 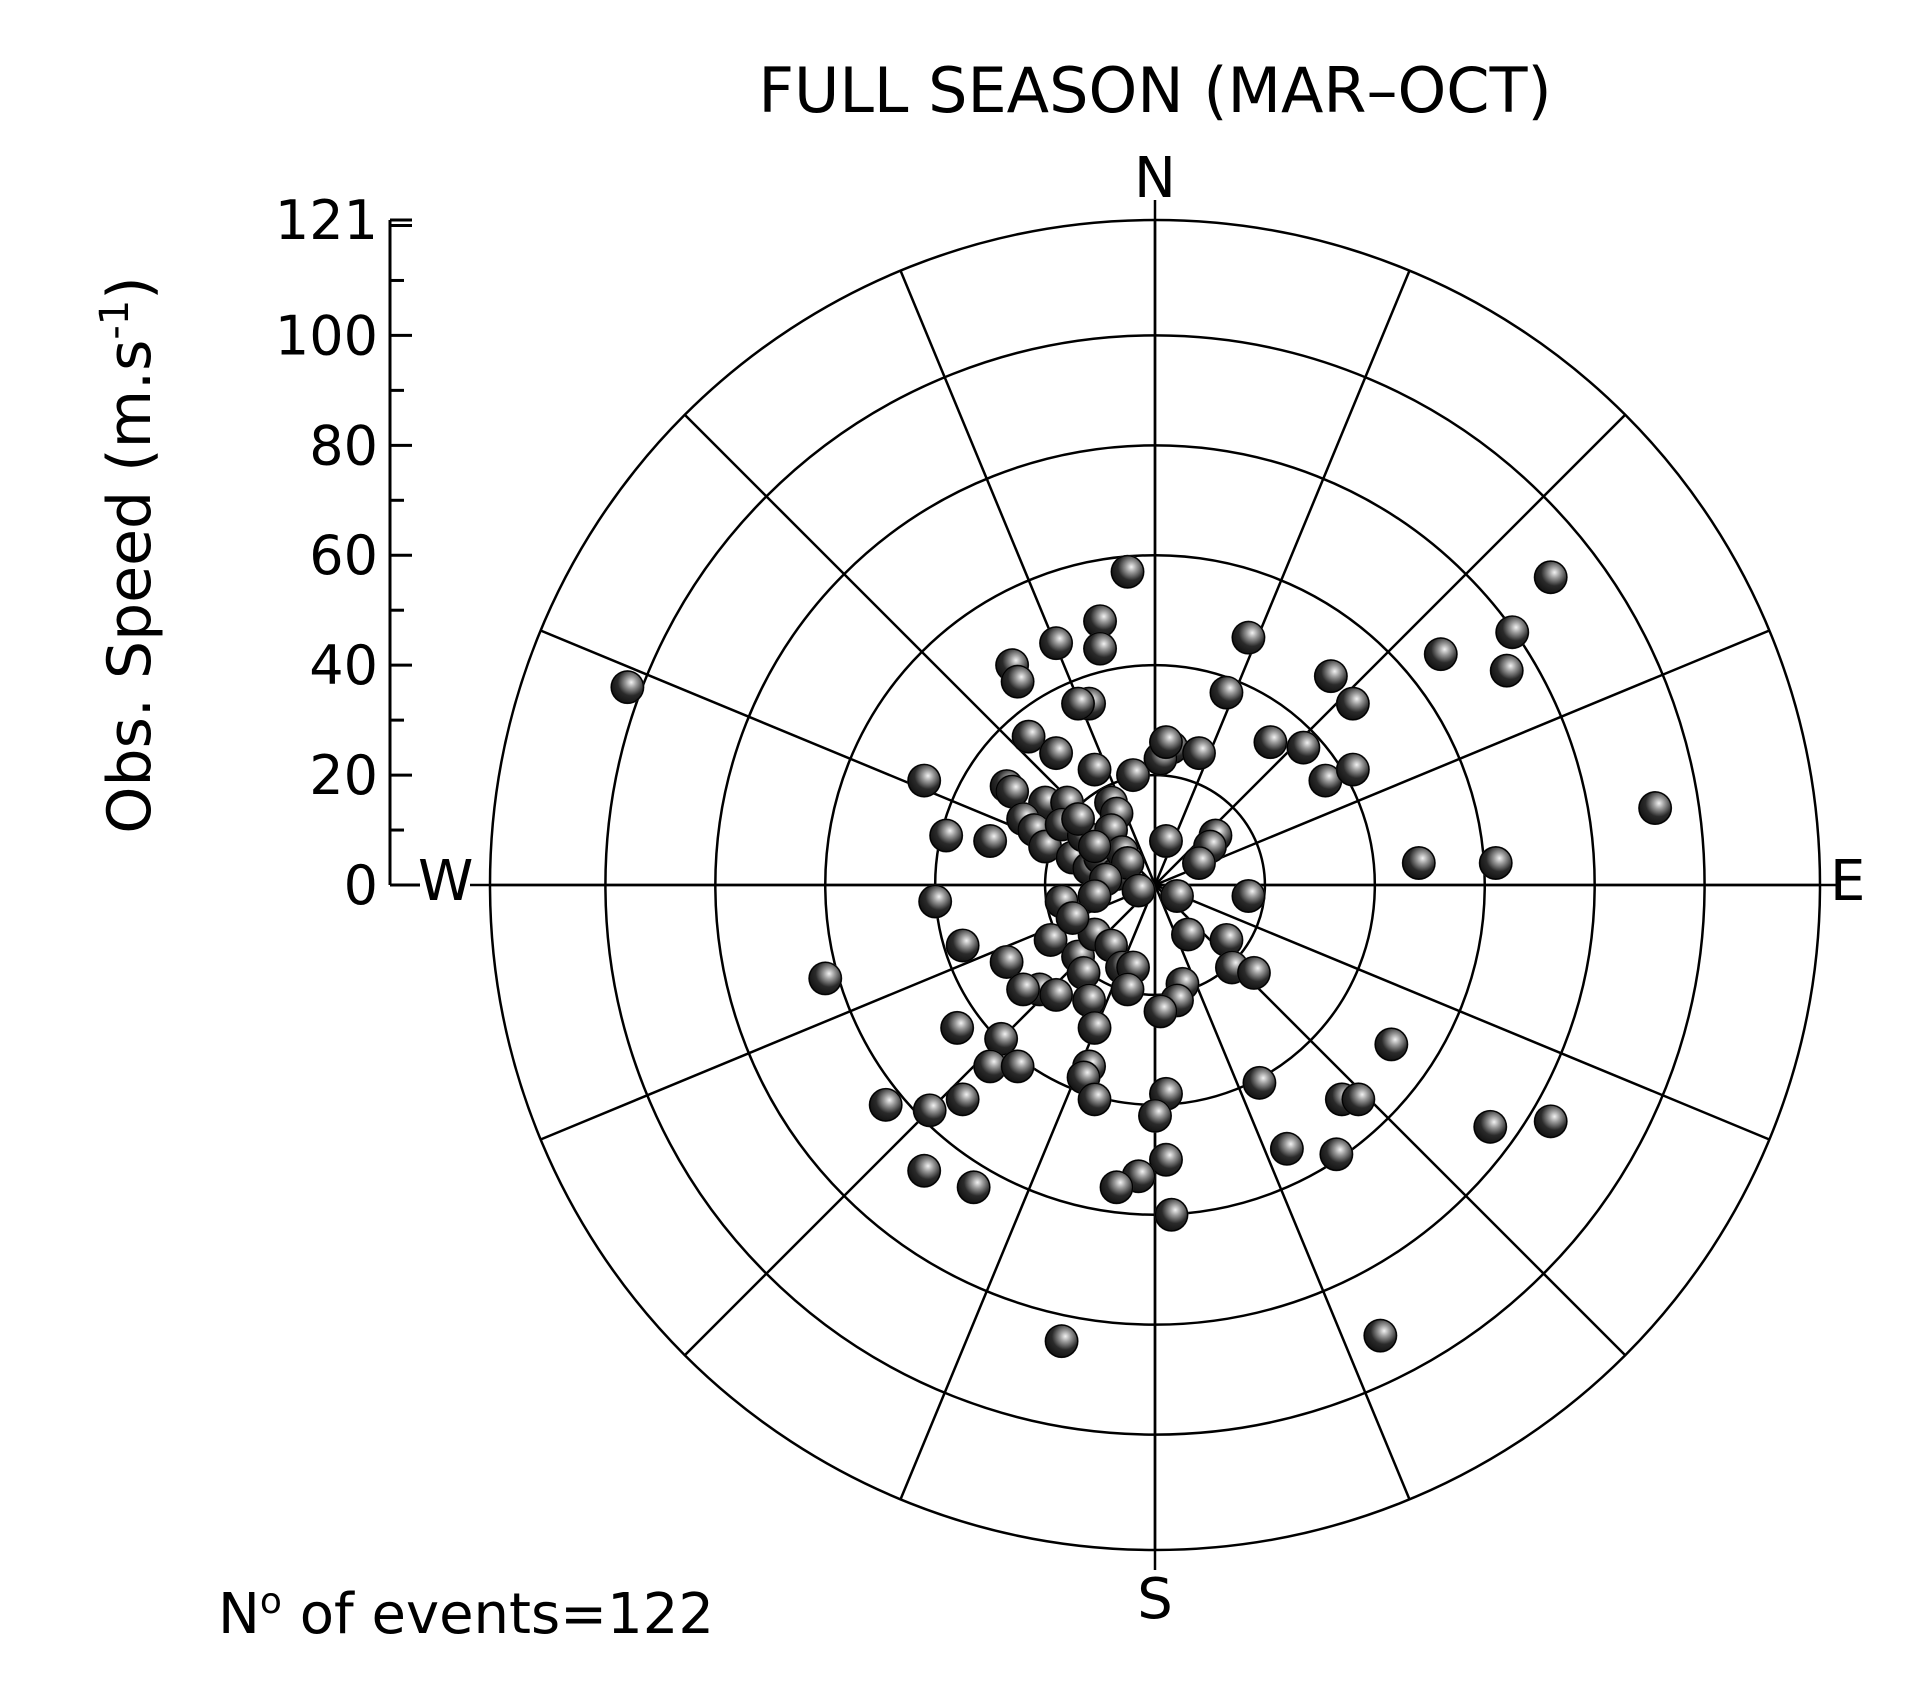 What do you see at coordinates (128, 554) in the screenshot?
I see `y-axis-label: Obs. Speed (m.s-1)` at bounding box center [128, 554].